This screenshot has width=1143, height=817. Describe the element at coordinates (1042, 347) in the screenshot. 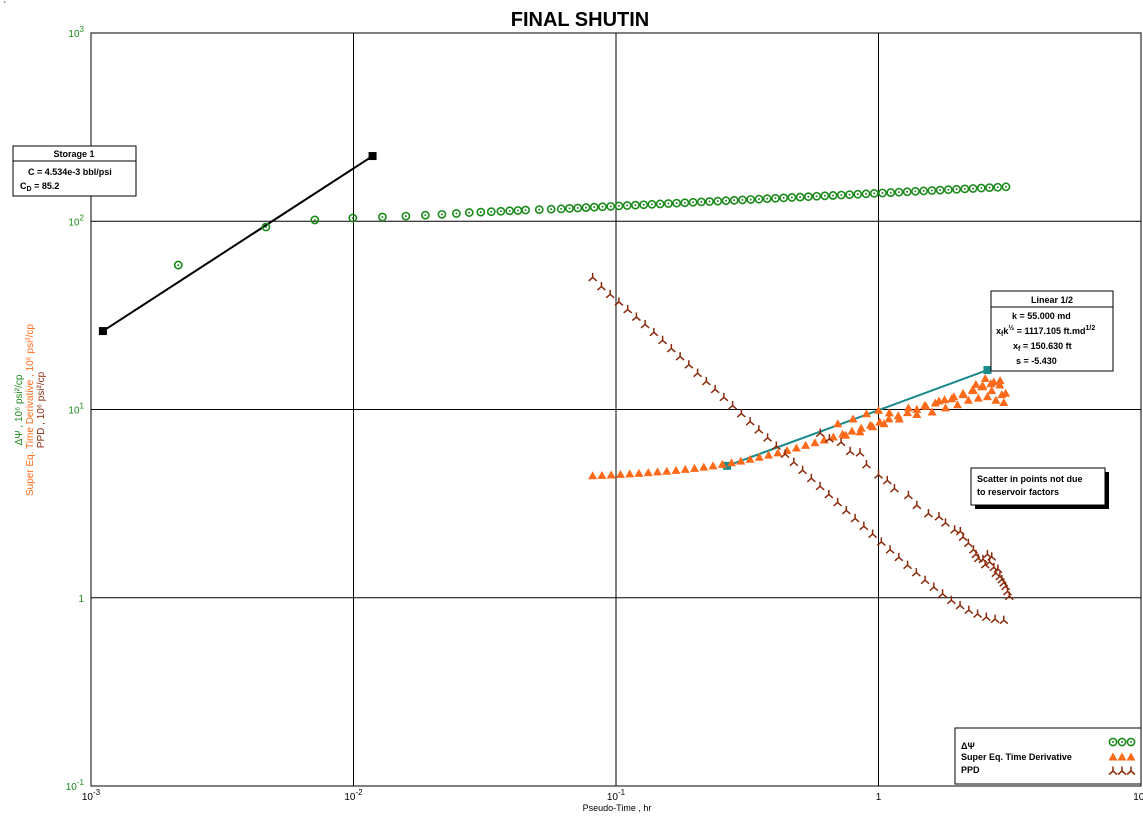

I see `linear-box-xf: xf = 150.630 ft` at that location.